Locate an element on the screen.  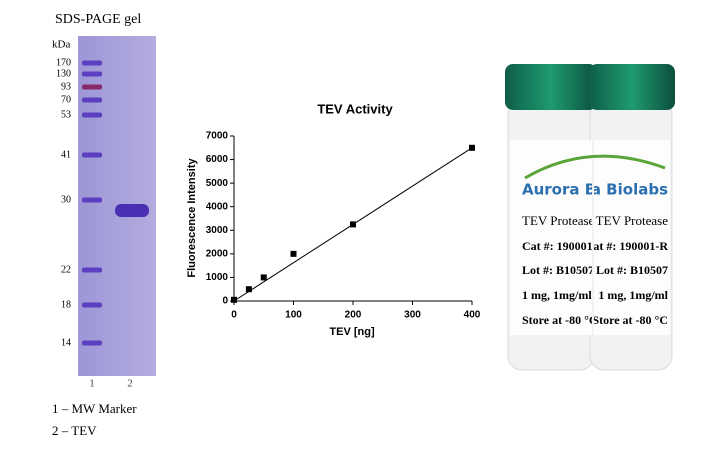
x-tick-label: 300 is located at coordinates (412, 315).